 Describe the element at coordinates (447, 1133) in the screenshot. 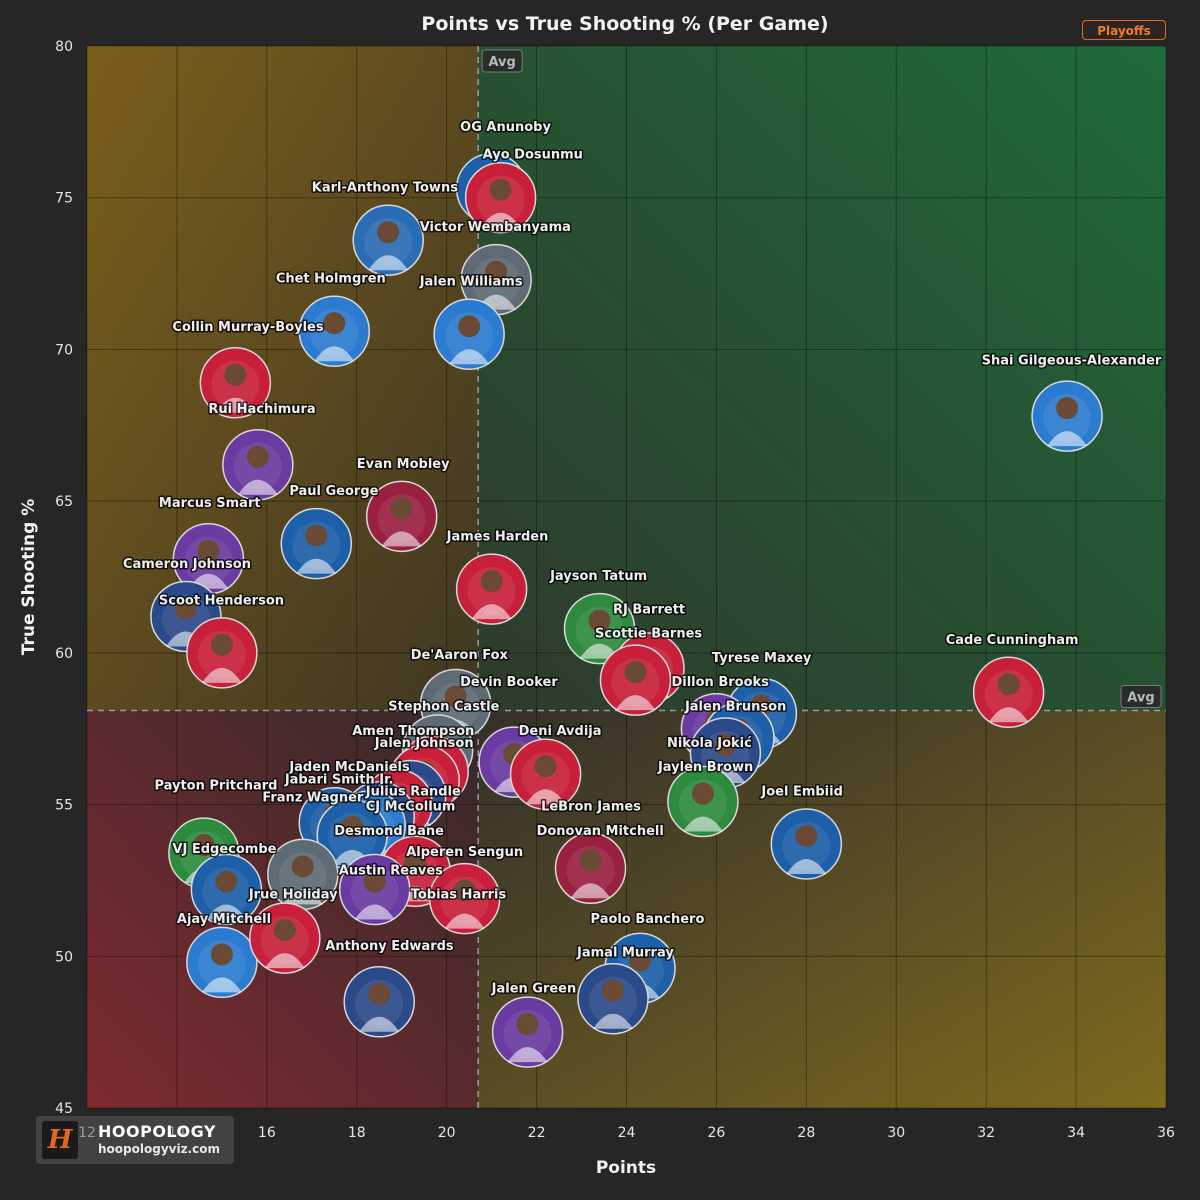

I see `x-tick-label: 20` at that location.